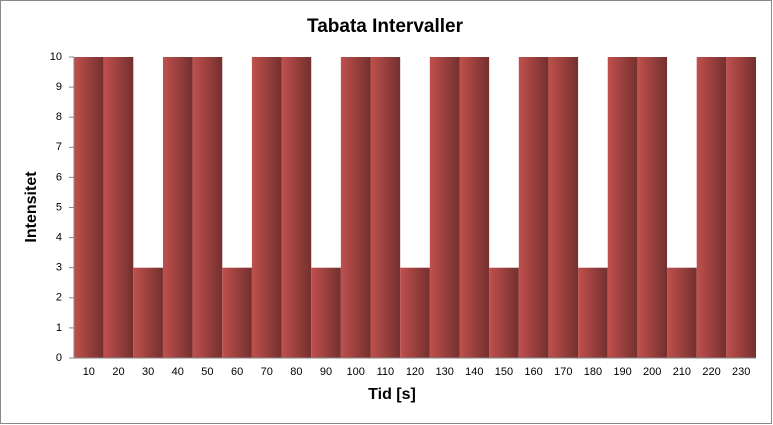  What do you see at coordinates (652, 372) in the screenshot?
I see `x-tick-label: 200` at bounding box center [652, 372].